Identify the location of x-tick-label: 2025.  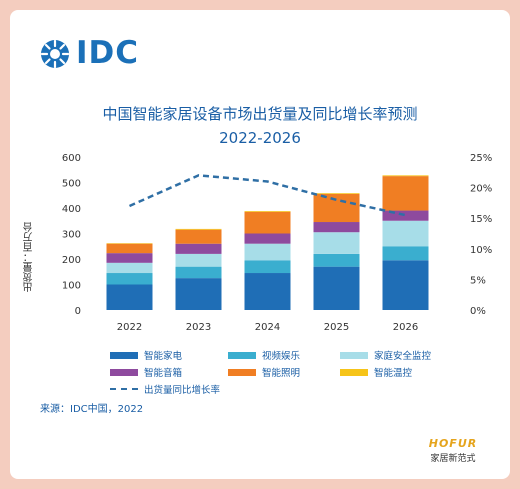
(336, 327).